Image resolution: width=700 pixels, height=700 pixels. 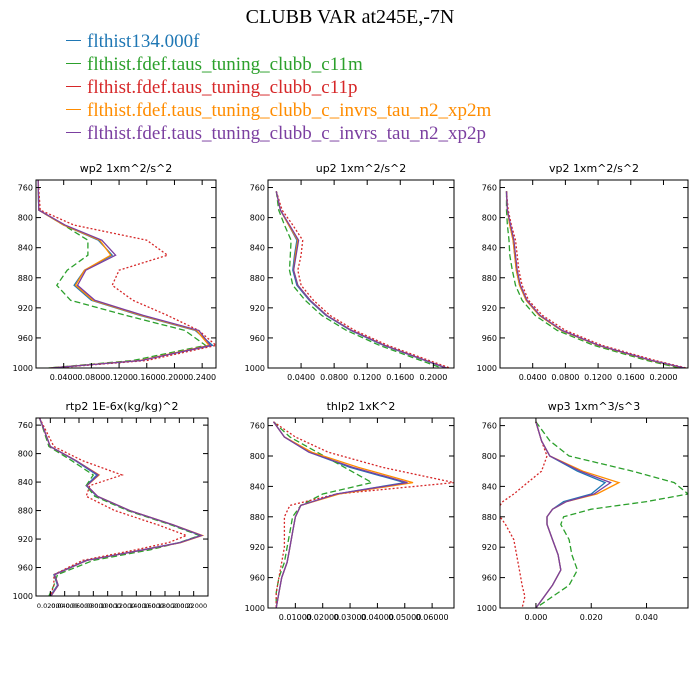 What do you see at coordinates (165, 606) in the screenshot?
I see `x-tick-label: 0.18000` at bounding box center [165, 606].